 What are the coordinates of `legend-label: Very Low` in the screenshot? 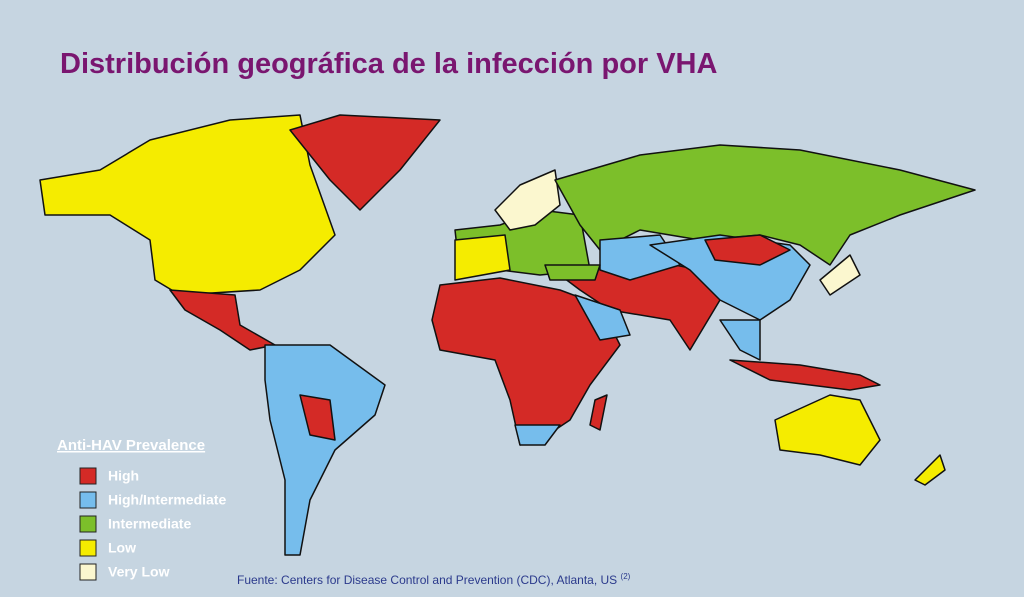 It's located at (139, 572).